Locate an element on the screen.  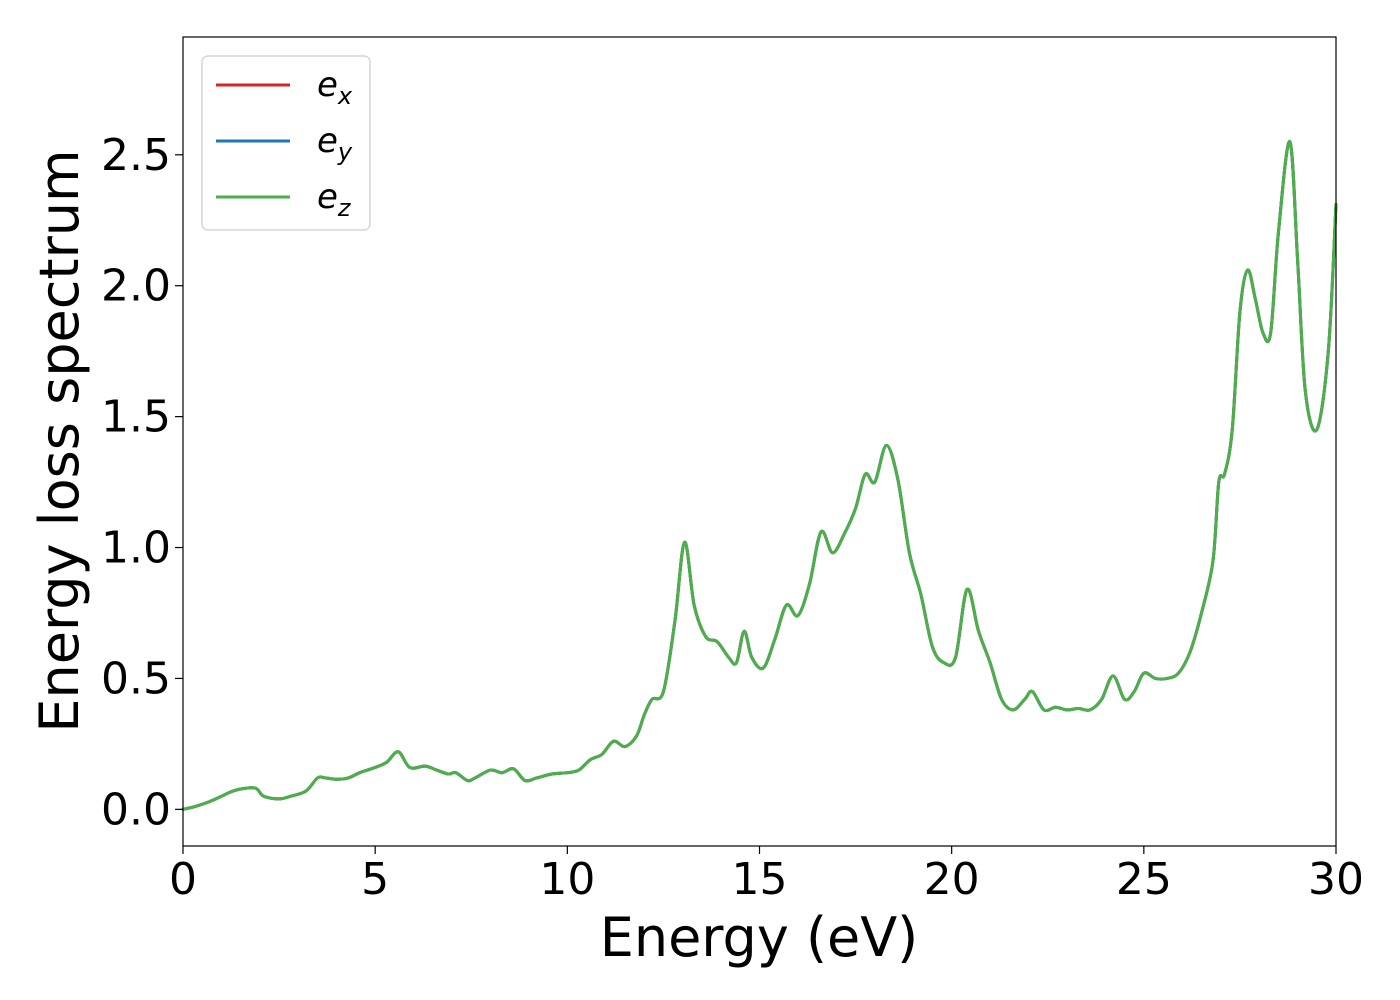
y-axis: 0.0 0.5 1.0 1.5 2.0 2.5 is located at coordinates (142, 482).